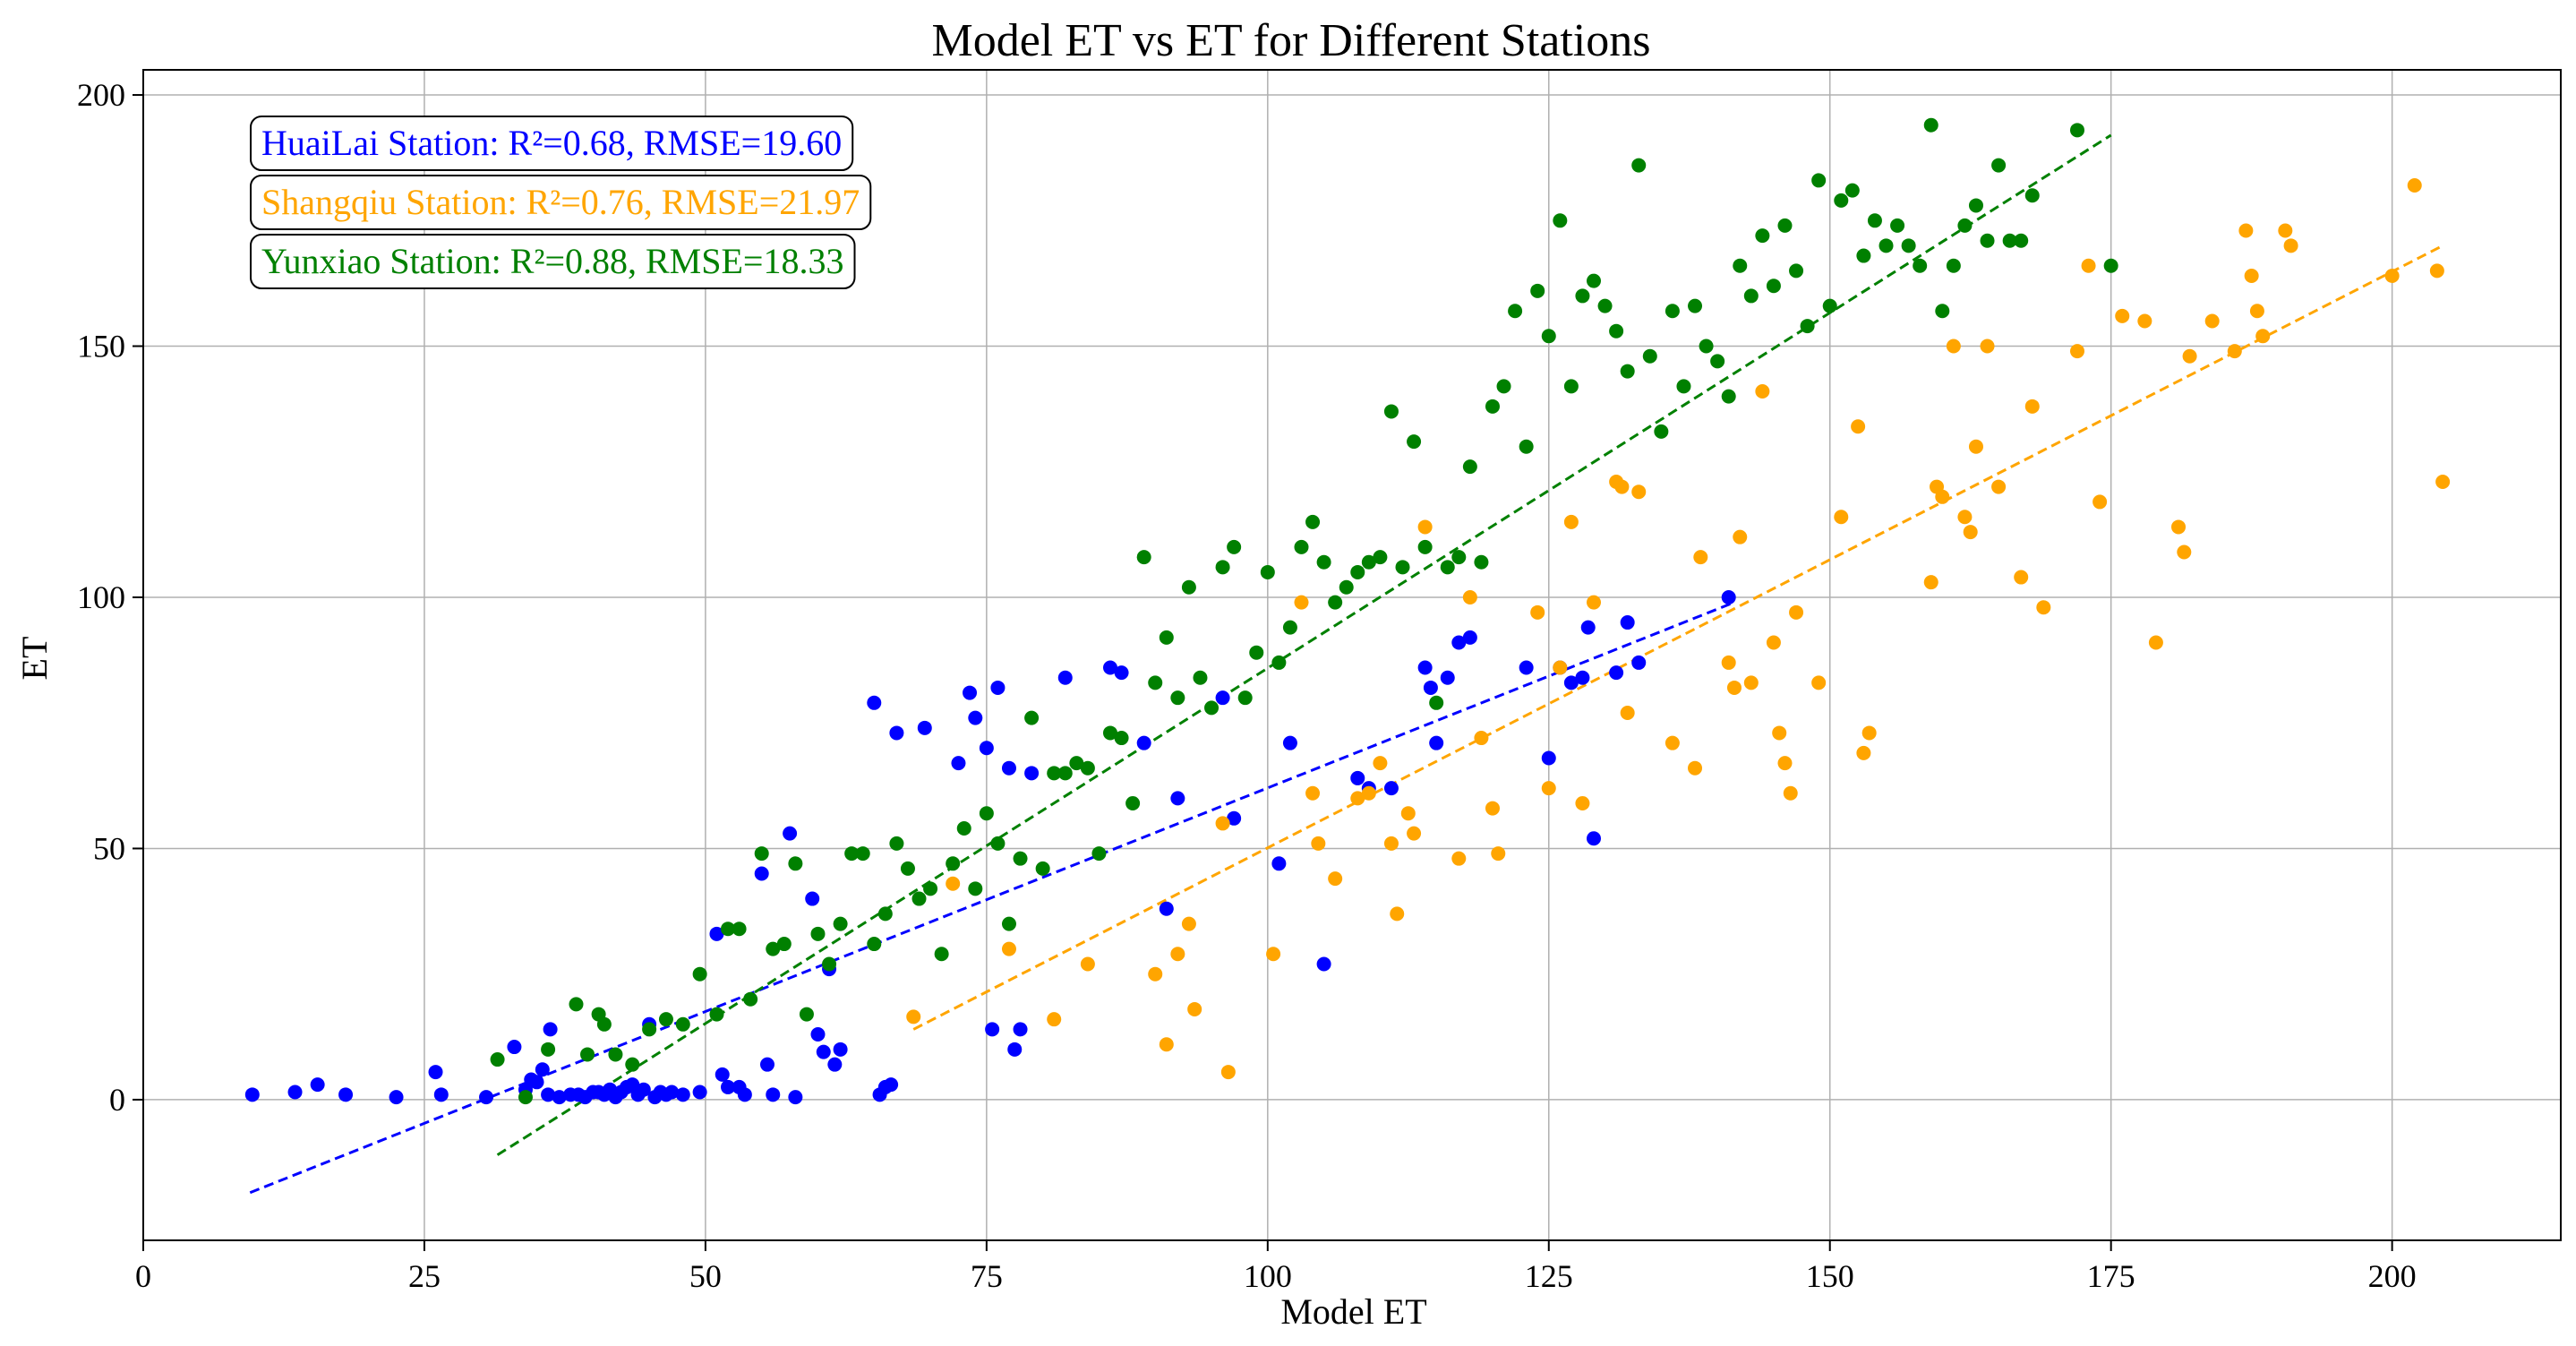 The height and width of the screenshot is (1346, 2576). What do you see at coordinates (101, 95) in the screenshot?
I see `y-tick-label: 200` at bounding box center [101, 95].